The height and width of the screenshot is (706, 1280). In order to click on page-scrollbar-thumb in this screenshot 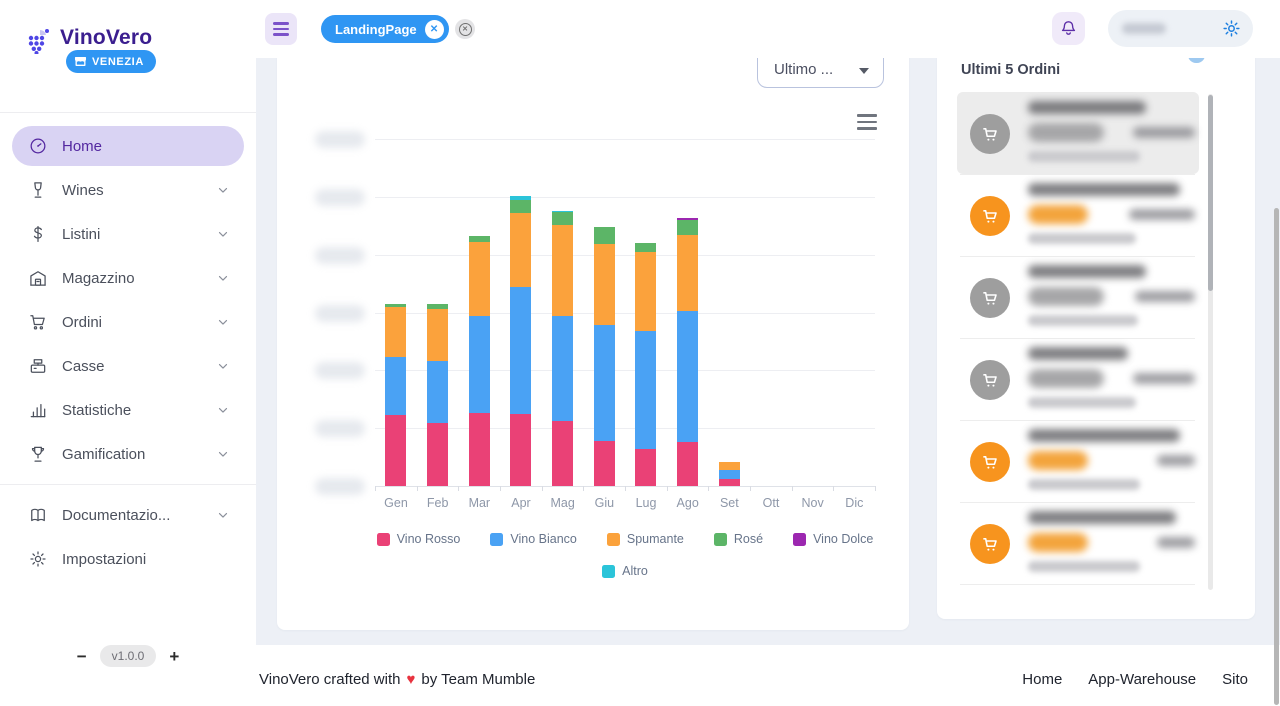, I will do `click(1276, 456)`.